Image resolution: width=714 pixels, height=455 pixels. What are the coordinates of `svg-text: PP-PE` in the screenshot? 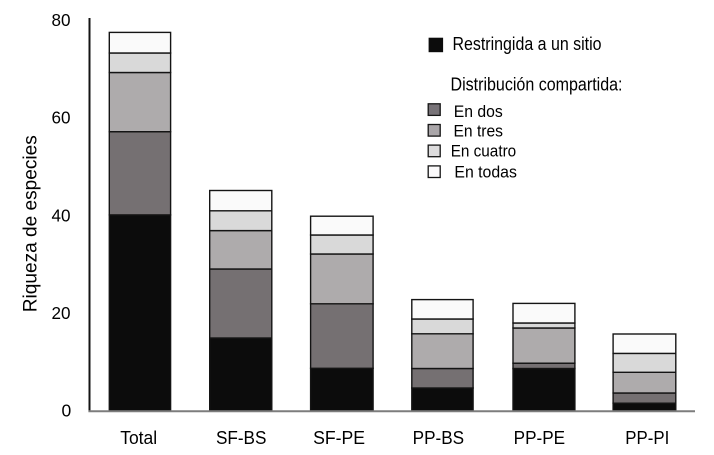 It's located at (540, 438).